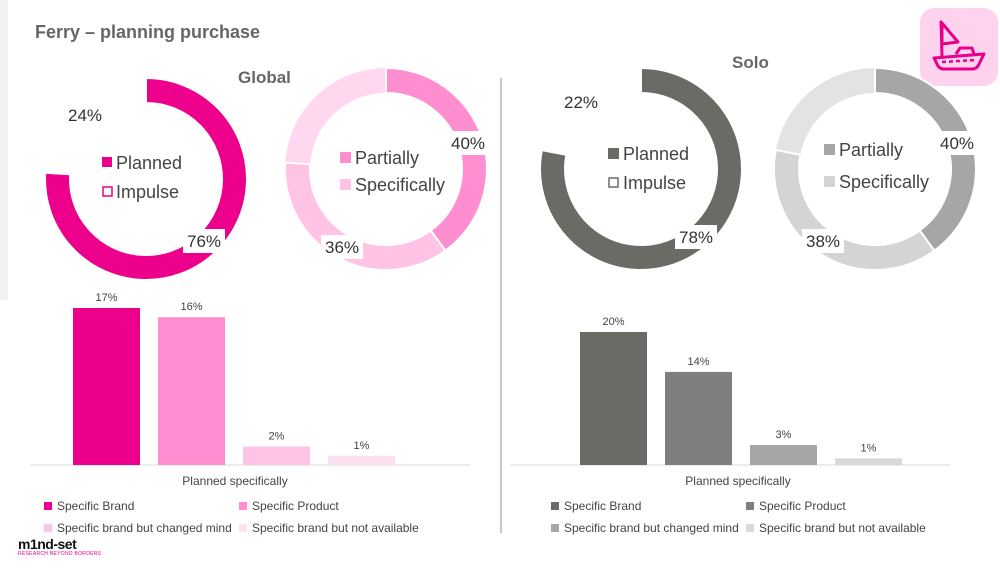  I want to click on bar-value-label: 20%, so click(613, 322).